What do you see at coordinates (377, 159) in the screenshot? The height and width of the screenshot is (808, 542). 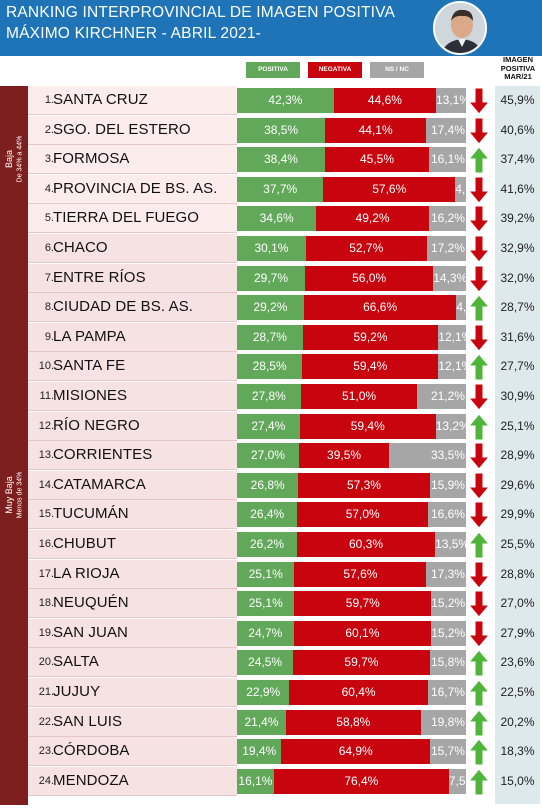 I see `bar-negativa-label: 45,5%` at bounding box center [377, 159].